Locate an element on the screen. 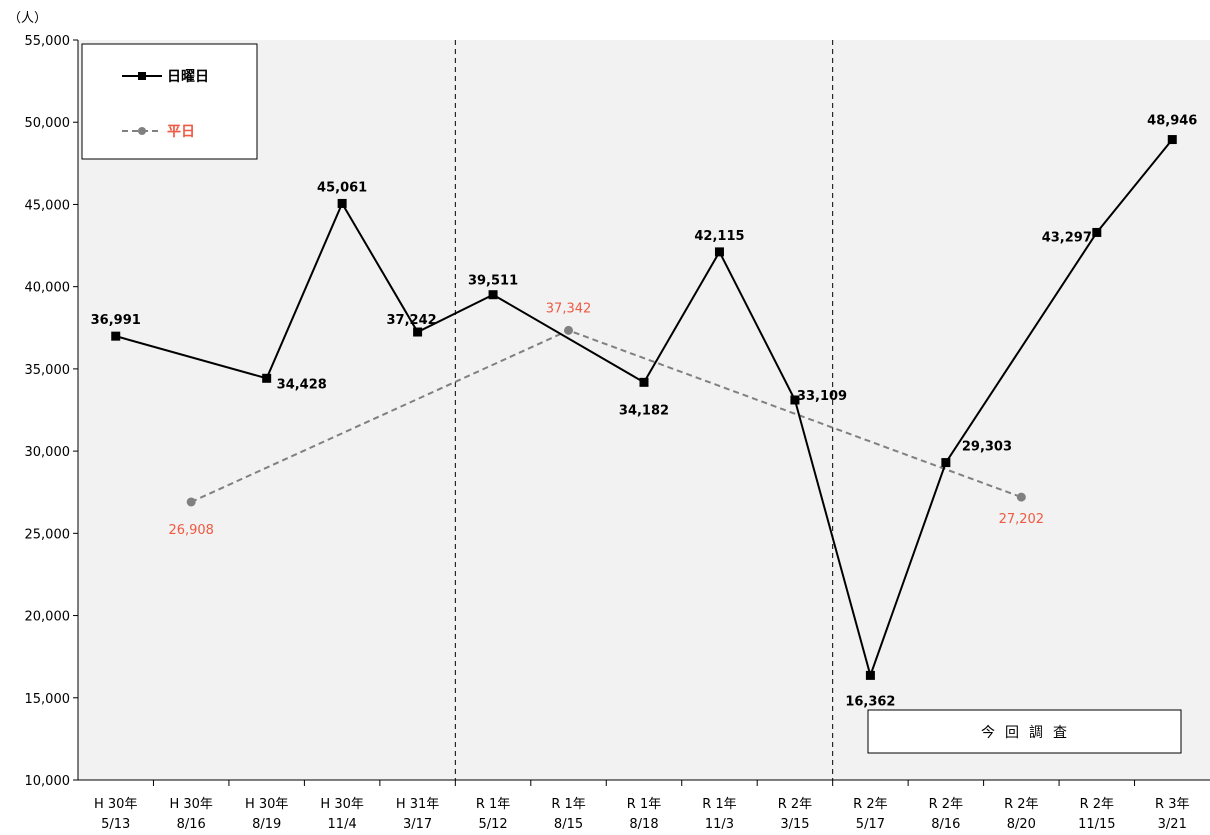 This screenshot has height=835, width=1210. sunday-data-label: 34,428 is located at coordinates (302, 384).